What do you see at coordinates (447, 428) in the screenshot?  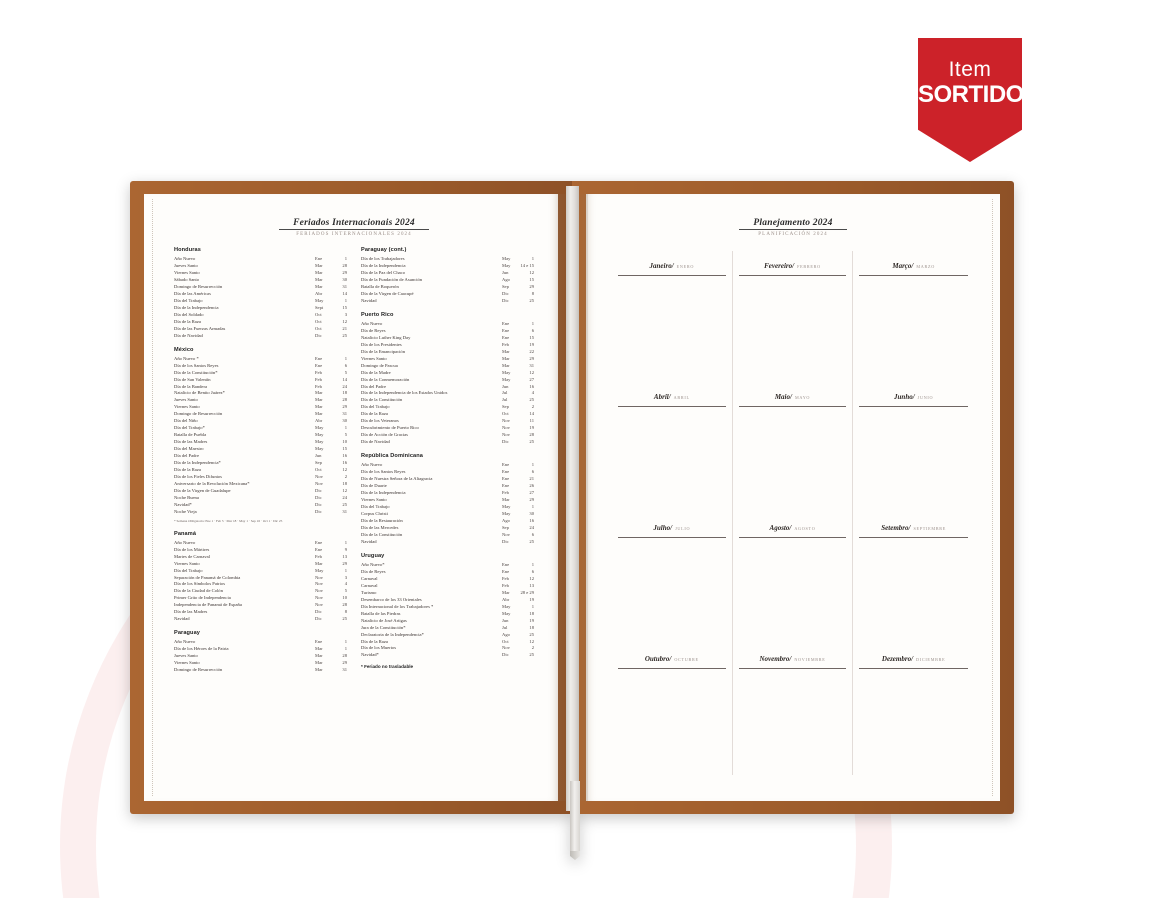 I see `holiday-row: Descubrimiento de Puerto Rico Nov 19` at bounding box center [447, 428].